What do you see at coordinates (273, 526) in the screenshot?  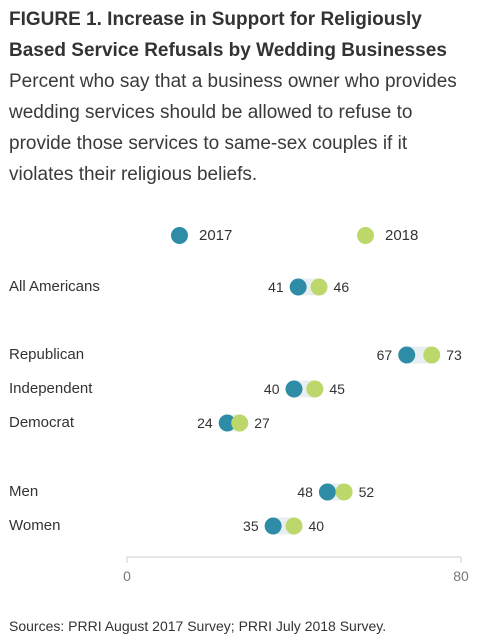 I see `dot-2017-women` at bounding box center [273, 526].